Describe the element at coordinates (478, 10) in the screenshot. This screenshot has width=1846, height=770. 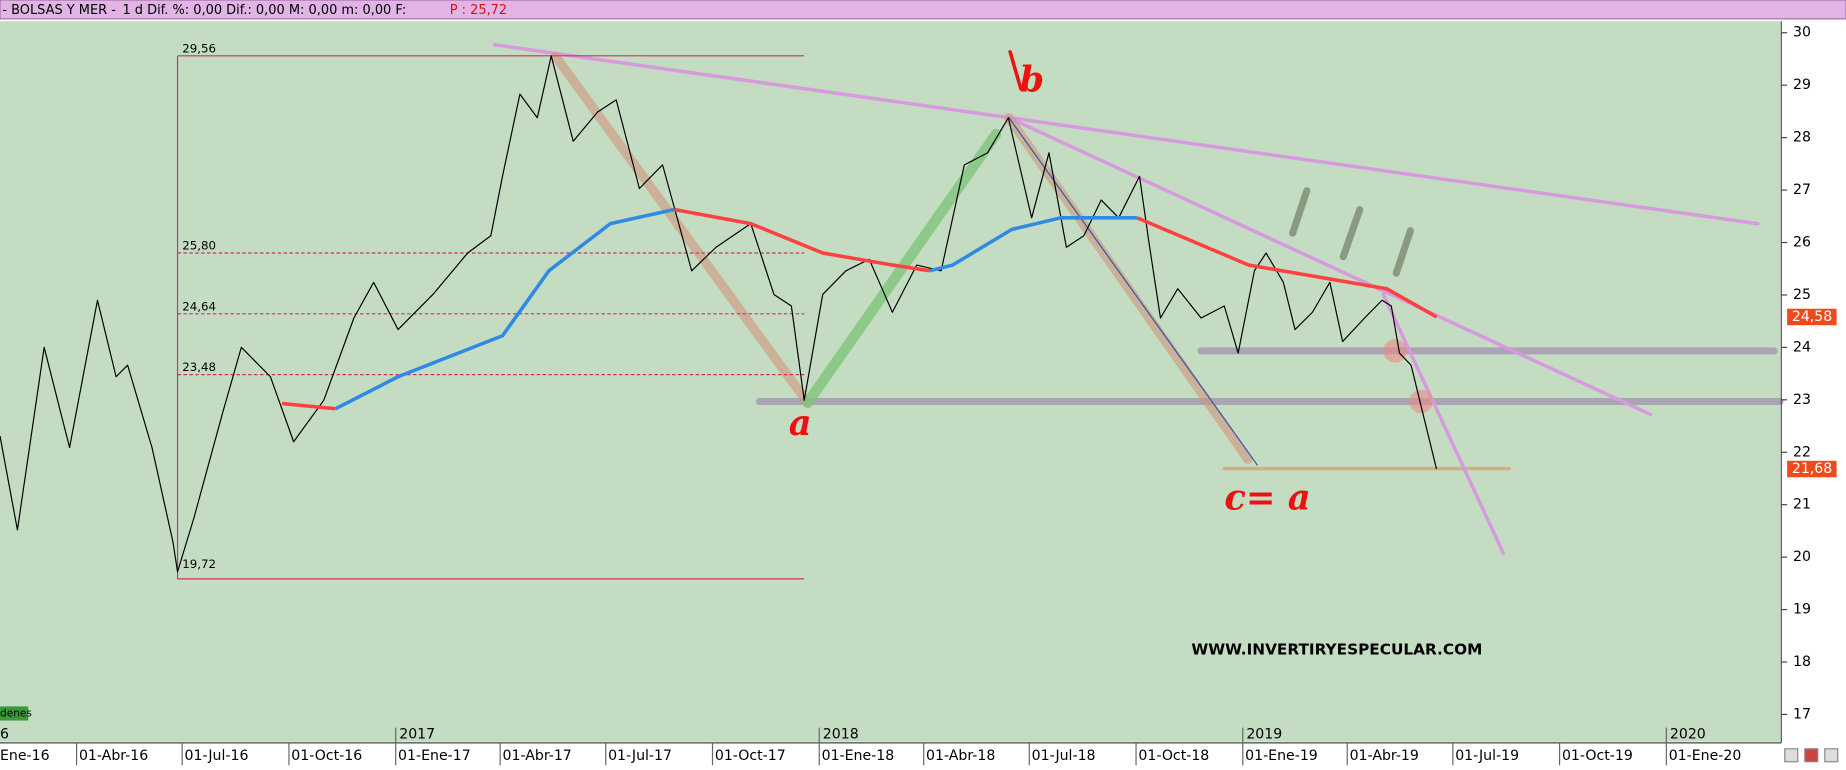
I see `header-price: P : 25,72` at that location.